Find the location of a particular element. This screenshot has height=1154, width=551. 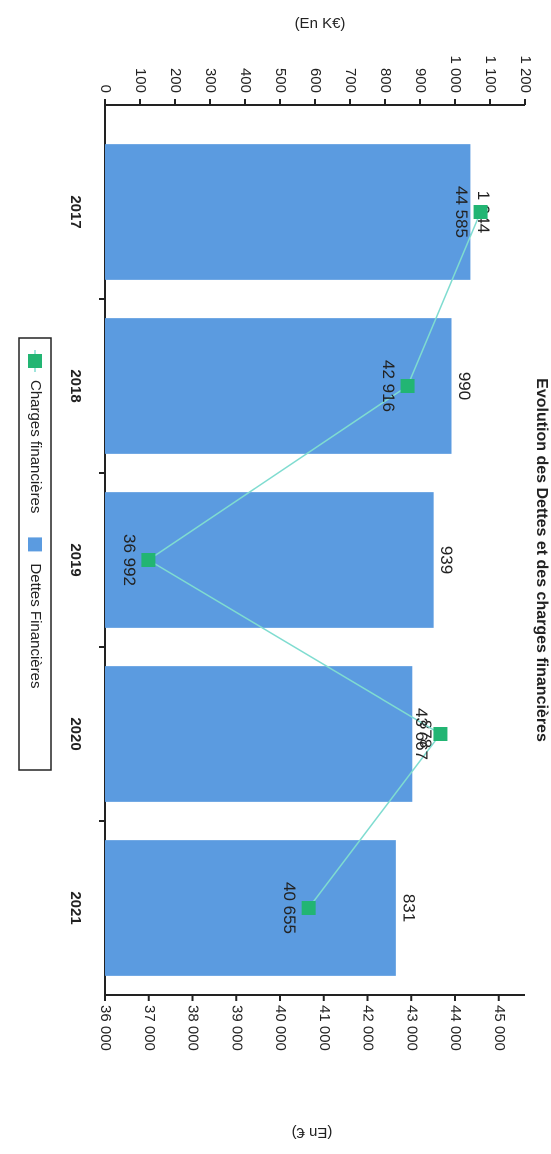

line-label: 42 916 is located at coordinates (388, 386).